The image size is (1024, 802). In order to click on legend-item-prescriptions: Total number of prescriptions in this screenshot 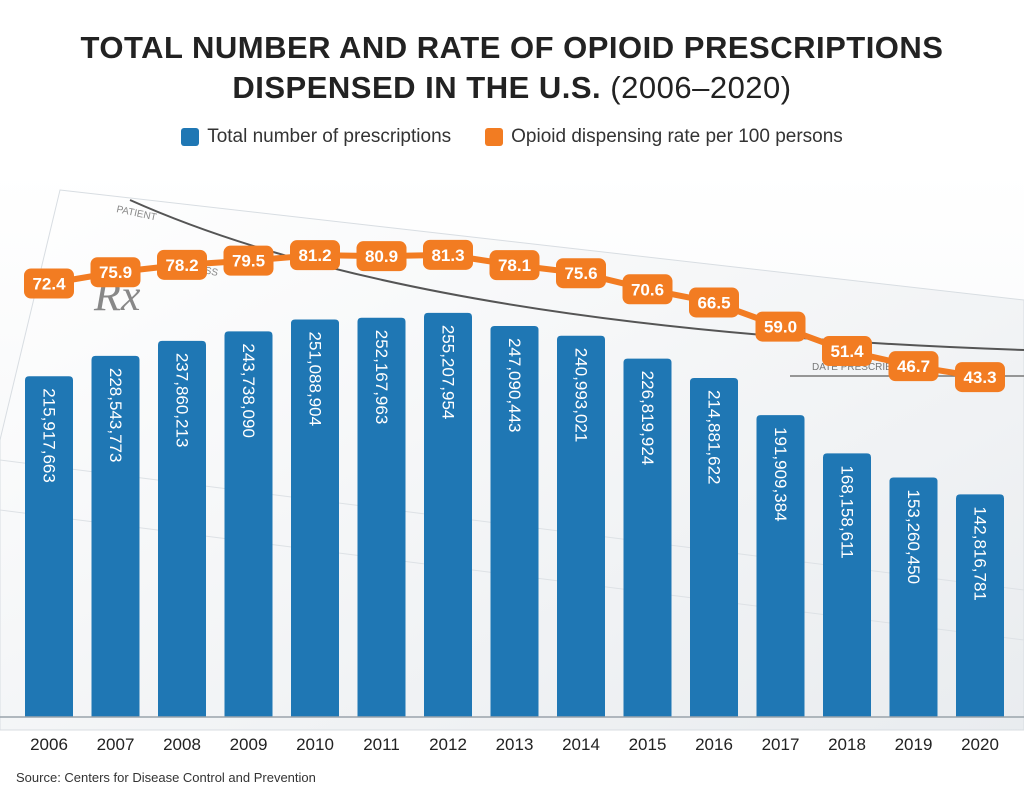, I will do `click(316, 137)`.